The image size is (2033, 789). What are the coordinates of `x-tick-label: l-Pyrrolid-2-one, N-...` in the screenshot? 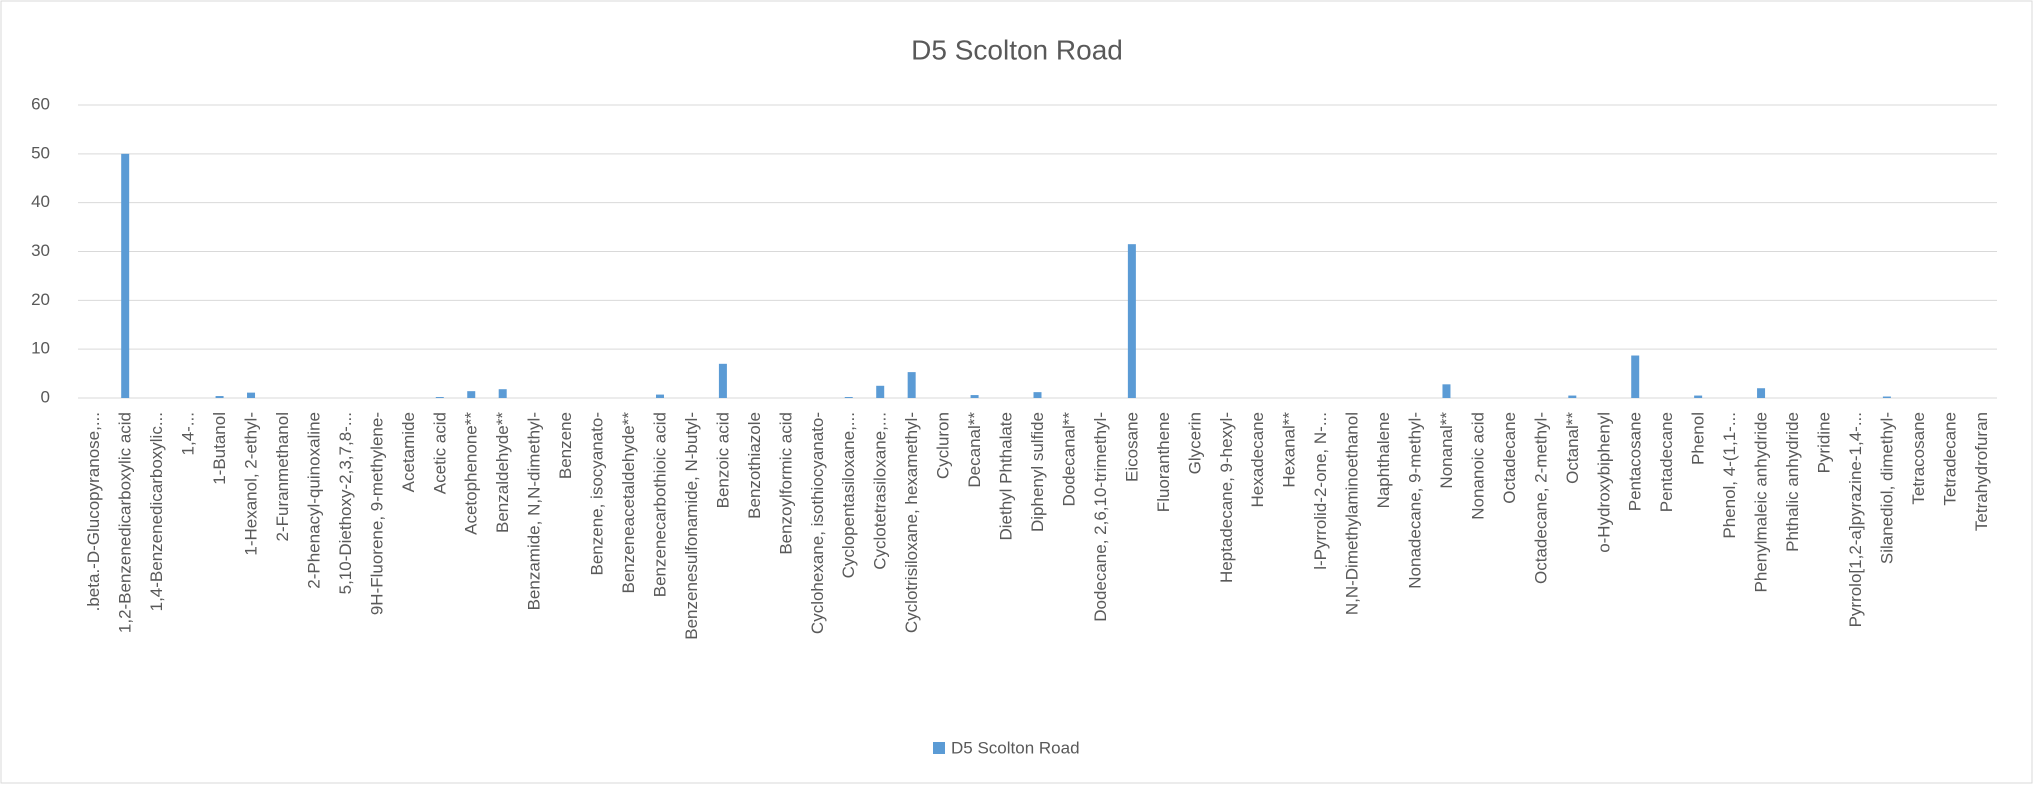 It's located at (1320, 491).